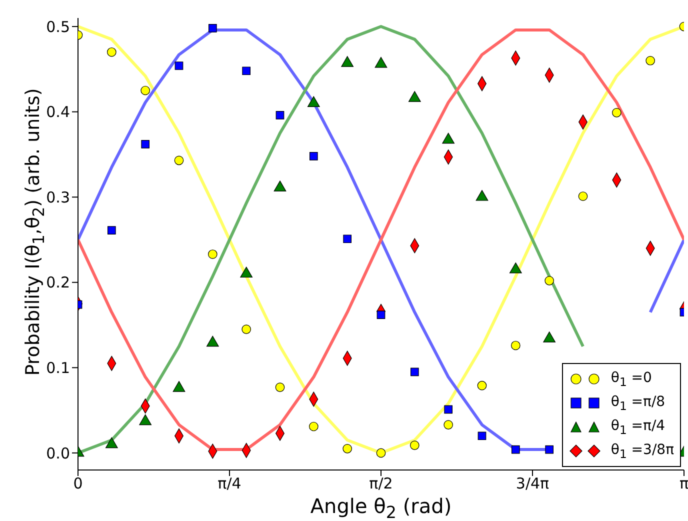 This screenshot has height=521, width=688. I want to click on y-tick-label: 0.1, so click(58, 367).